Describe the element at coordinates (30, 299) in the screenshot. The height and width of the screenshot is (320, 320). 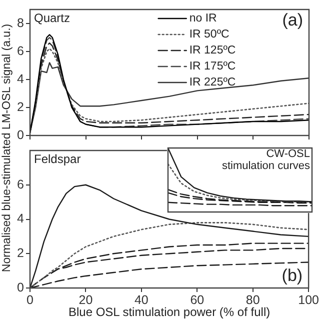
I see `x-tick-label: 0` at that location.